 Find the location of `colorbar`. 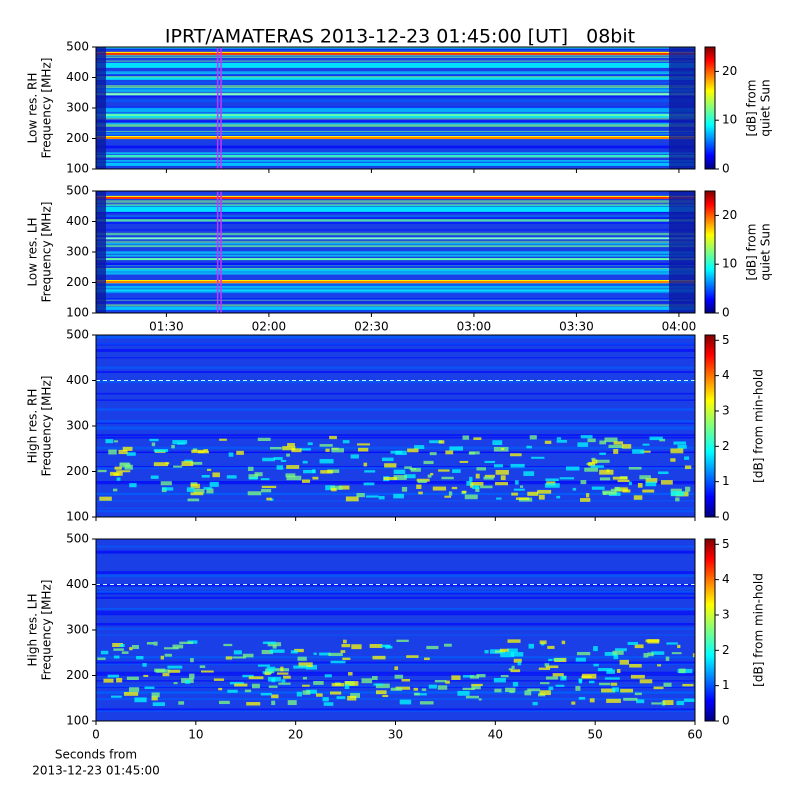

colorbar is located at coordinates (710, 252).